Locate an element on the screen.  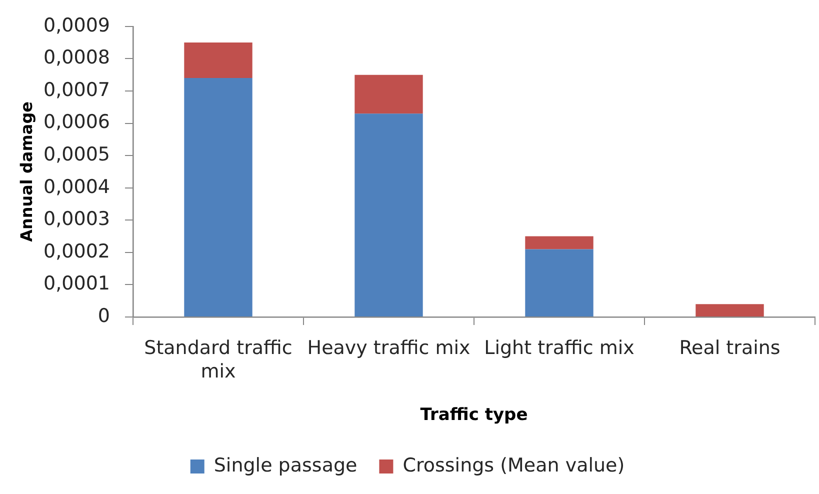
x-axis-title: Traffic type is located at coordinates (474, 415).